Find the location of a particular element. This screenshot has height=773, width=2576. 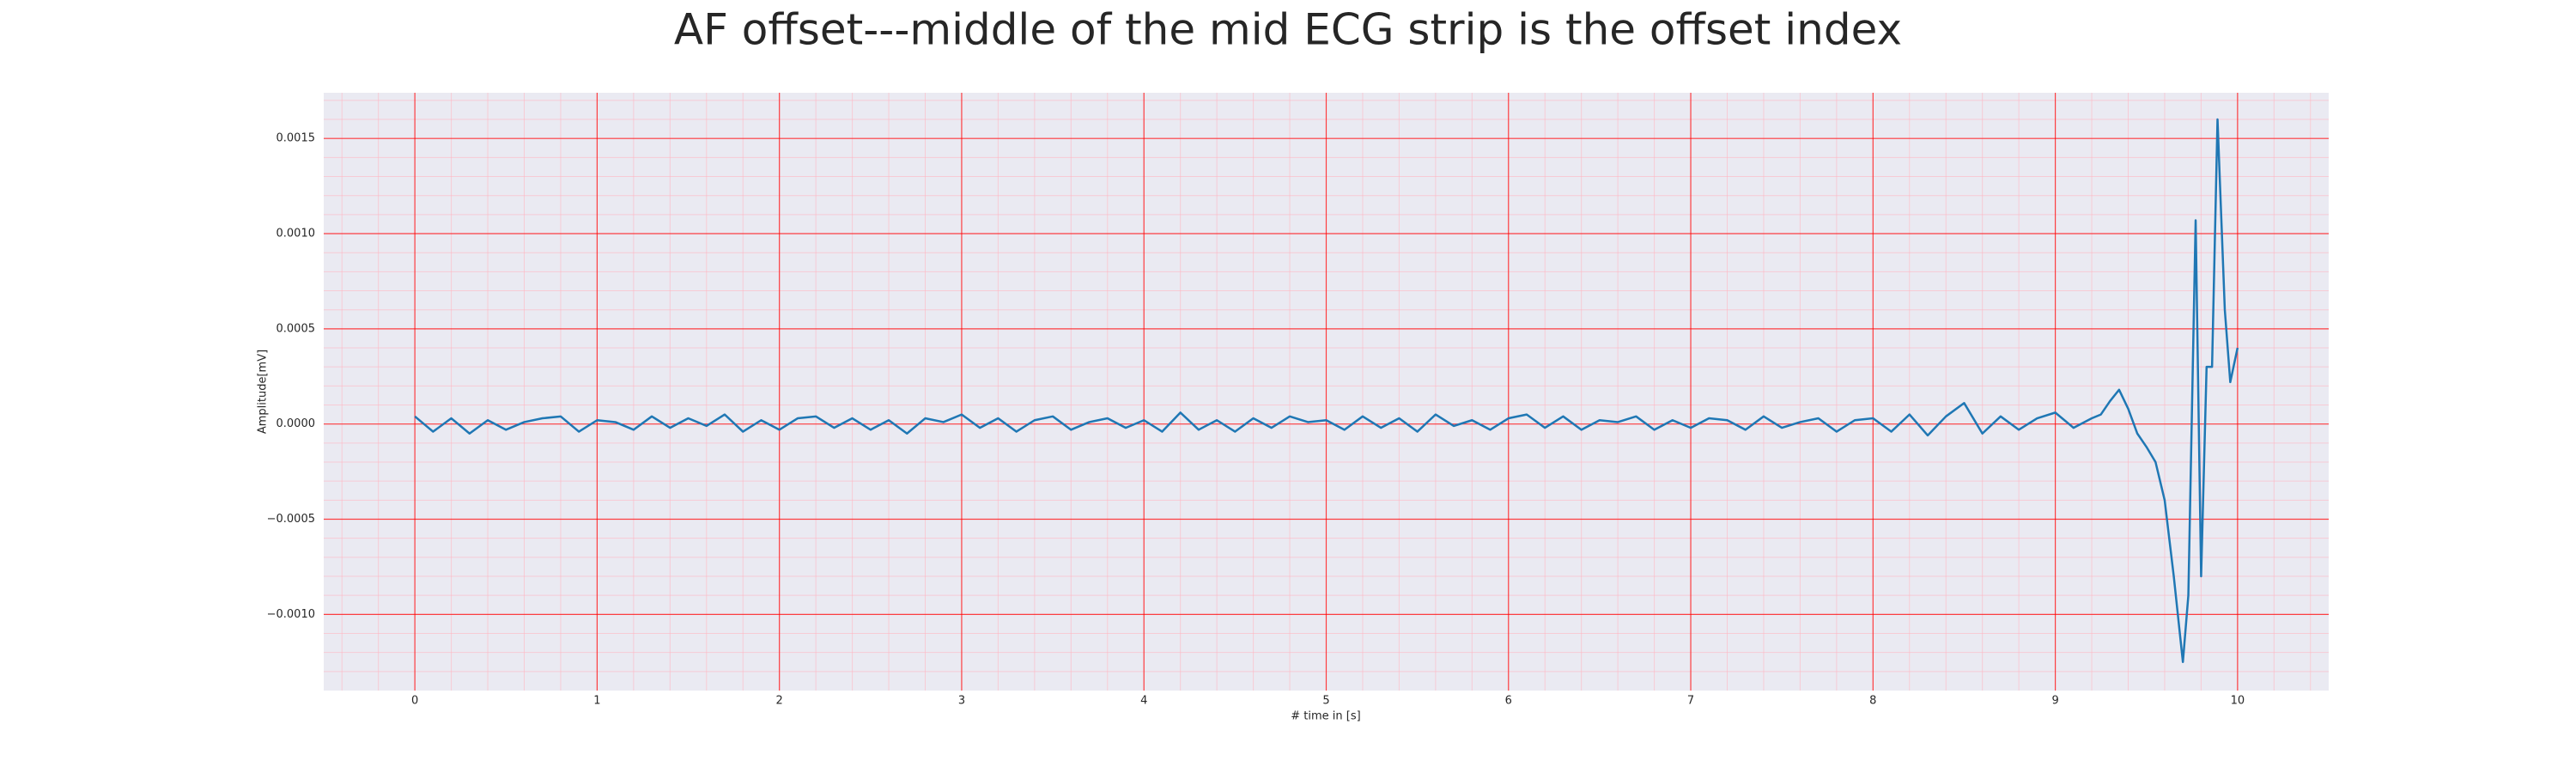

x-tick-label: 7 is located at coordinates (1690, 701).